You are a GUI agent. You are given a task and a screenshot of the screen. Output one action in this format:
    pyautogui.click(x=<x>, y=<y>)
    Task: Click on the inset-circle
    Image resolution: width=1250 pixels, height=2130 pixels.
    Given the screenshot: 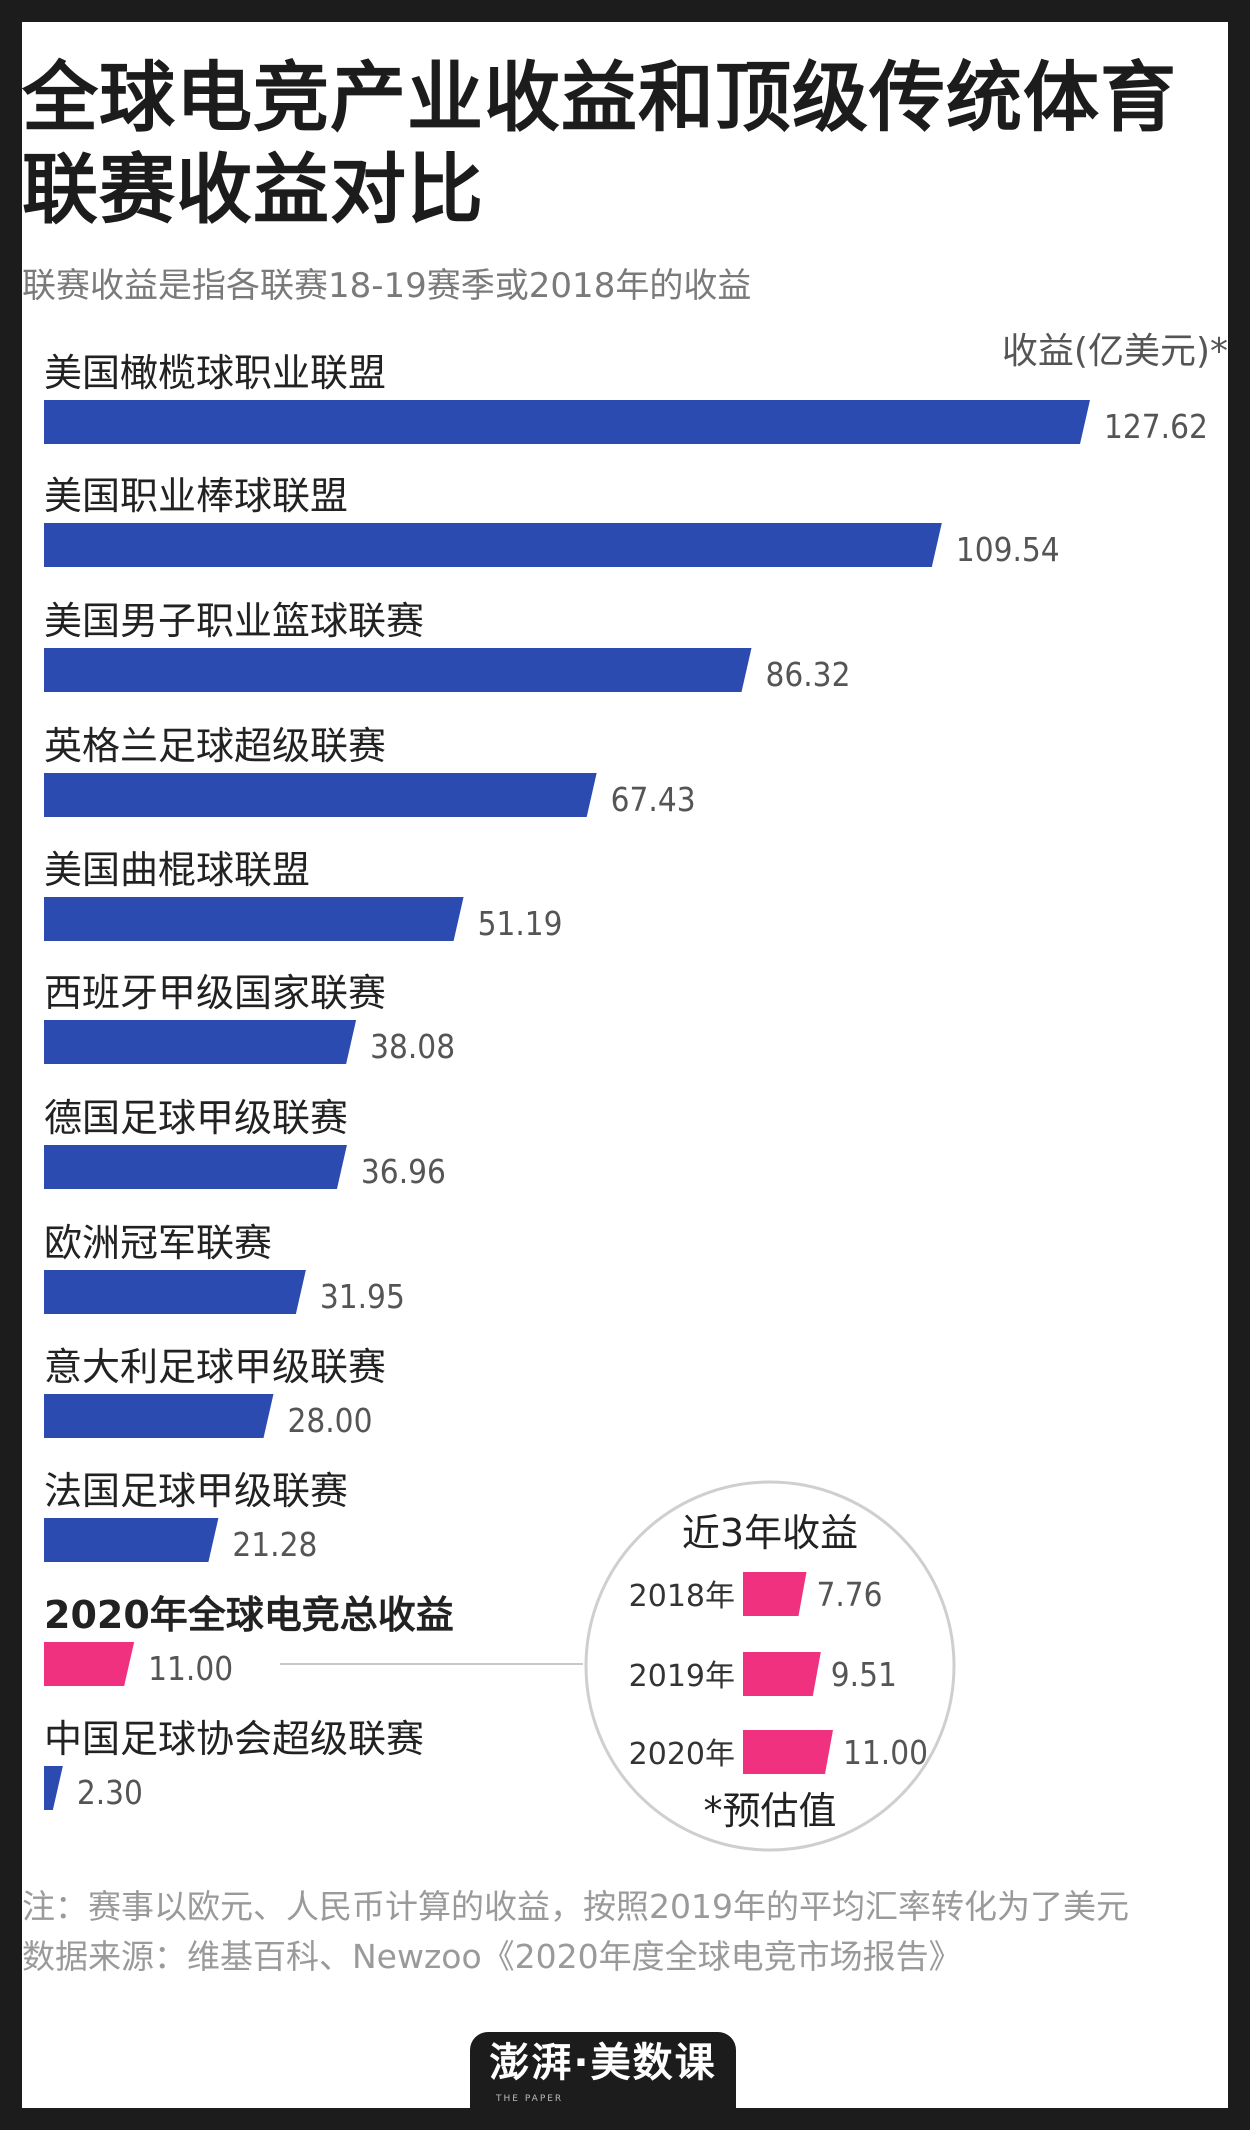 What is the action you would take?
    pyautogui.click(x=770, y=1666)
    